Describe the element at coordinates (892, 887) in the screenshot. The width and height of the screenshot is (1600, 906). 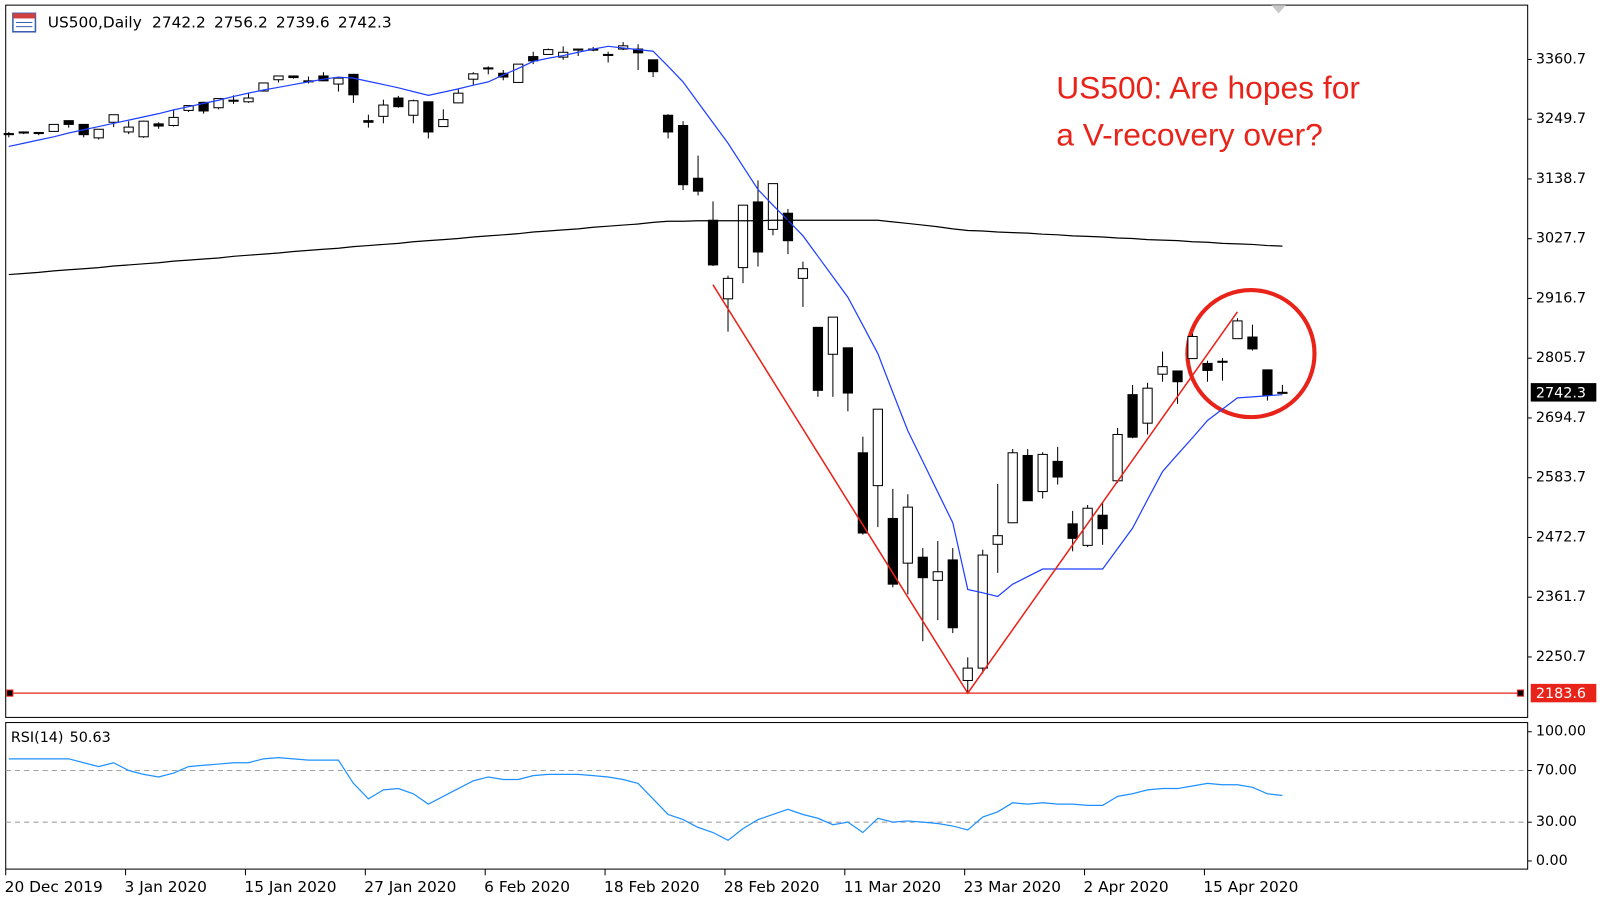
I see `x-tick-label: 11 Mar 2020` at that location.